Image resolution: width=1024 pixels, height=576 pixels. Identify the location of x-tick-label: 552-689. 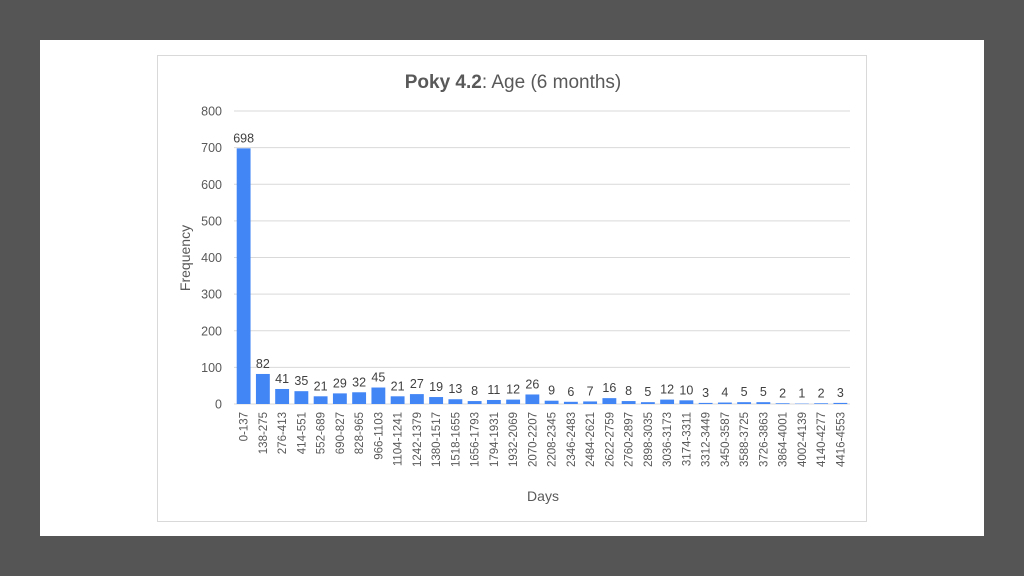
(322, 433).